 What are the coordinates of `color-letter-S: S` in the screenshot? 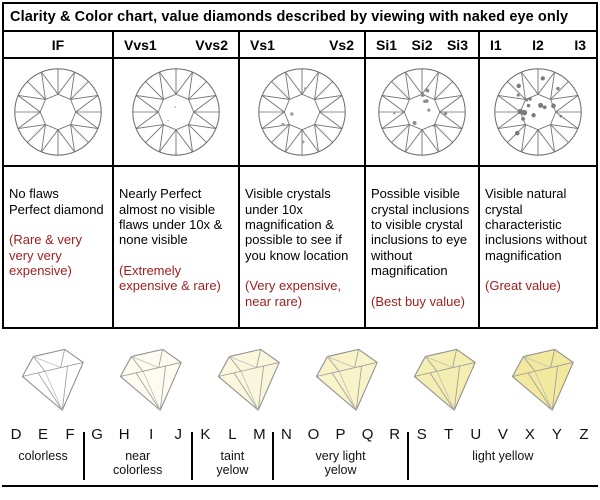 It's located at (421, 434).